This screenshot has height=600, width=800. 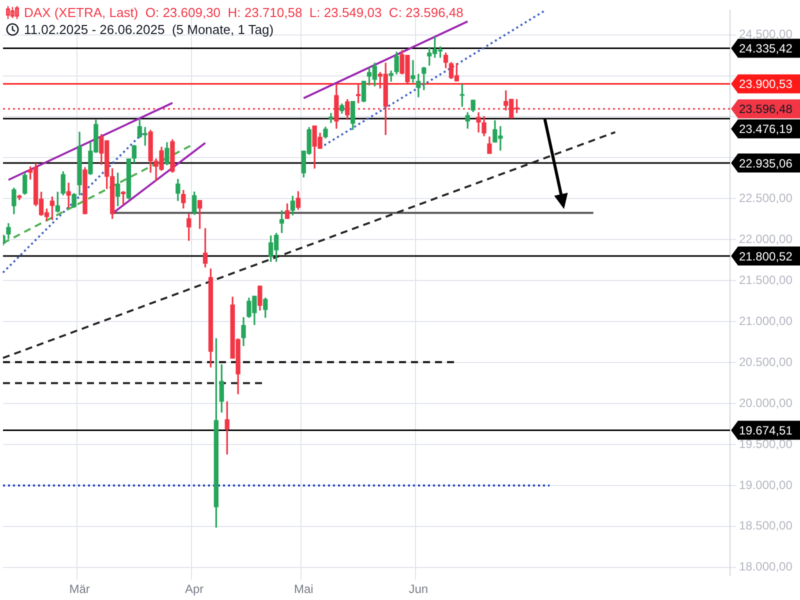 What do you see at coordinates (304, 589) in the screenshot?
I see `x-tick-label: Mai` at bounding box center [304, 589].